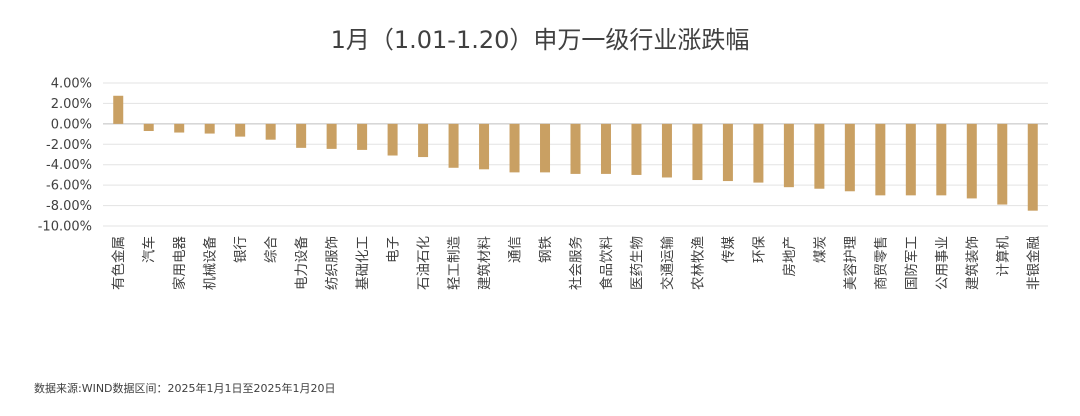 The width and height of the screenshot is (1080, 416). What do you see at coordinates (241, 249) in the screenshot?
I see `x-tick-label: 银行` at bounding box center [241, 249].